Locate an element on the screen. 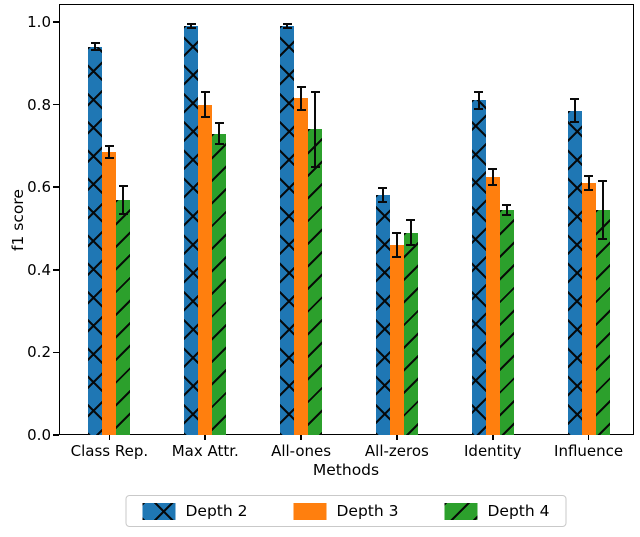  y-tick-label: 0.4 is located at coordinates (39, 269).